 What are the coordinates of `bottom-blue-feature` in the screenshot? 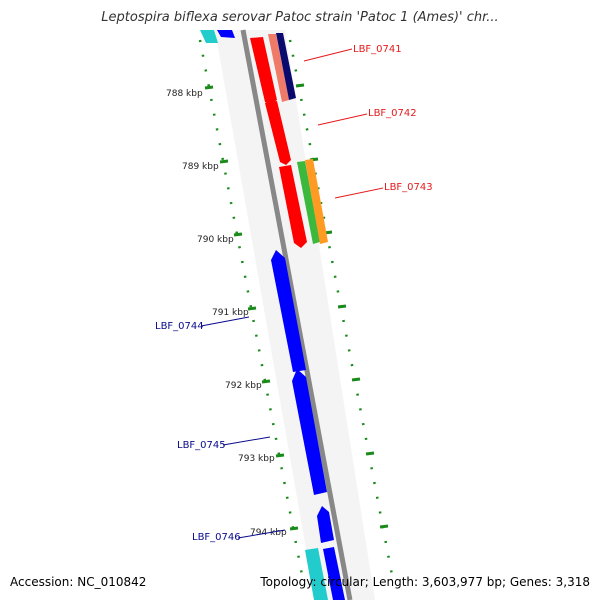 It's located at (334, 573).